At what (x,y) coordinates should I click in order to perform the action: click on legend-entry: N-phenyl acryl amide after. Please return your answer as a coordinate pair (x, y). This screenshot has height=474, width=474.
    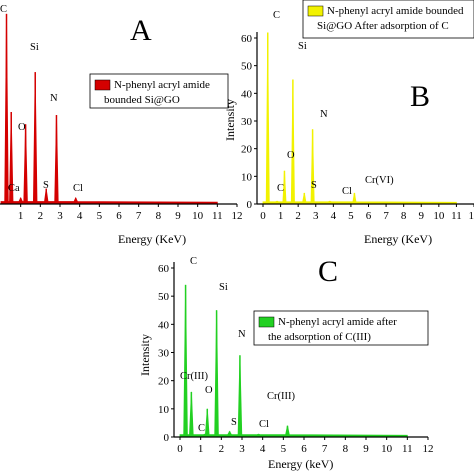
    Looking at the image, I should click on (337, 322).